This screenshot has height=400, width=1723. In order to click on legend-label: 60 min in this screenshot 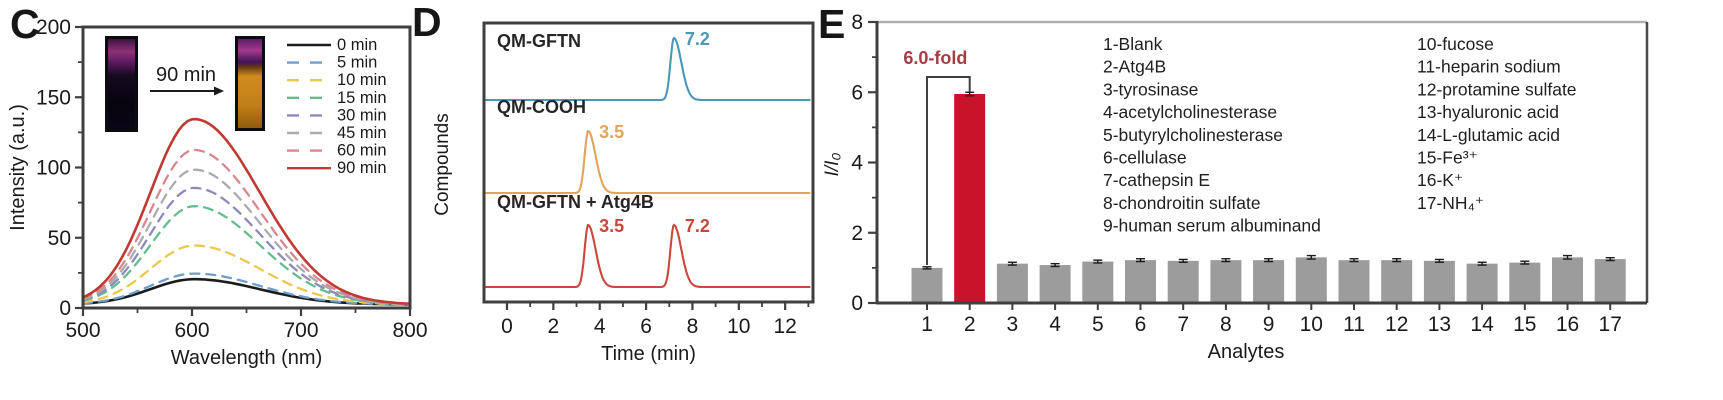, I will do `click(362, 151)`.